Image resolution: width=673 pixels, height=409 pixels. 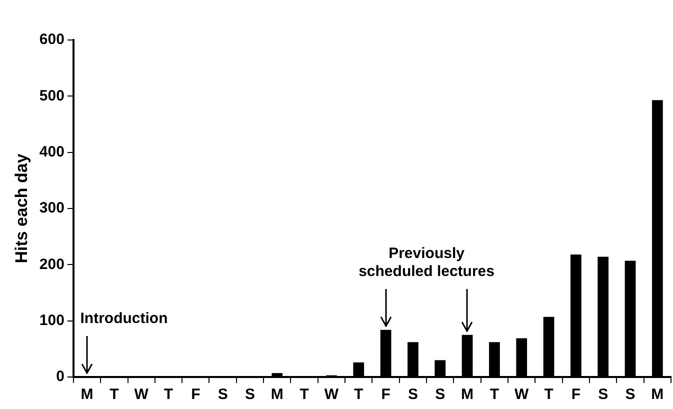 What do you see at coordinates (60, 377) in the screenshot?
I see `y-tick-label: 0` at bounding box center [60, 377].